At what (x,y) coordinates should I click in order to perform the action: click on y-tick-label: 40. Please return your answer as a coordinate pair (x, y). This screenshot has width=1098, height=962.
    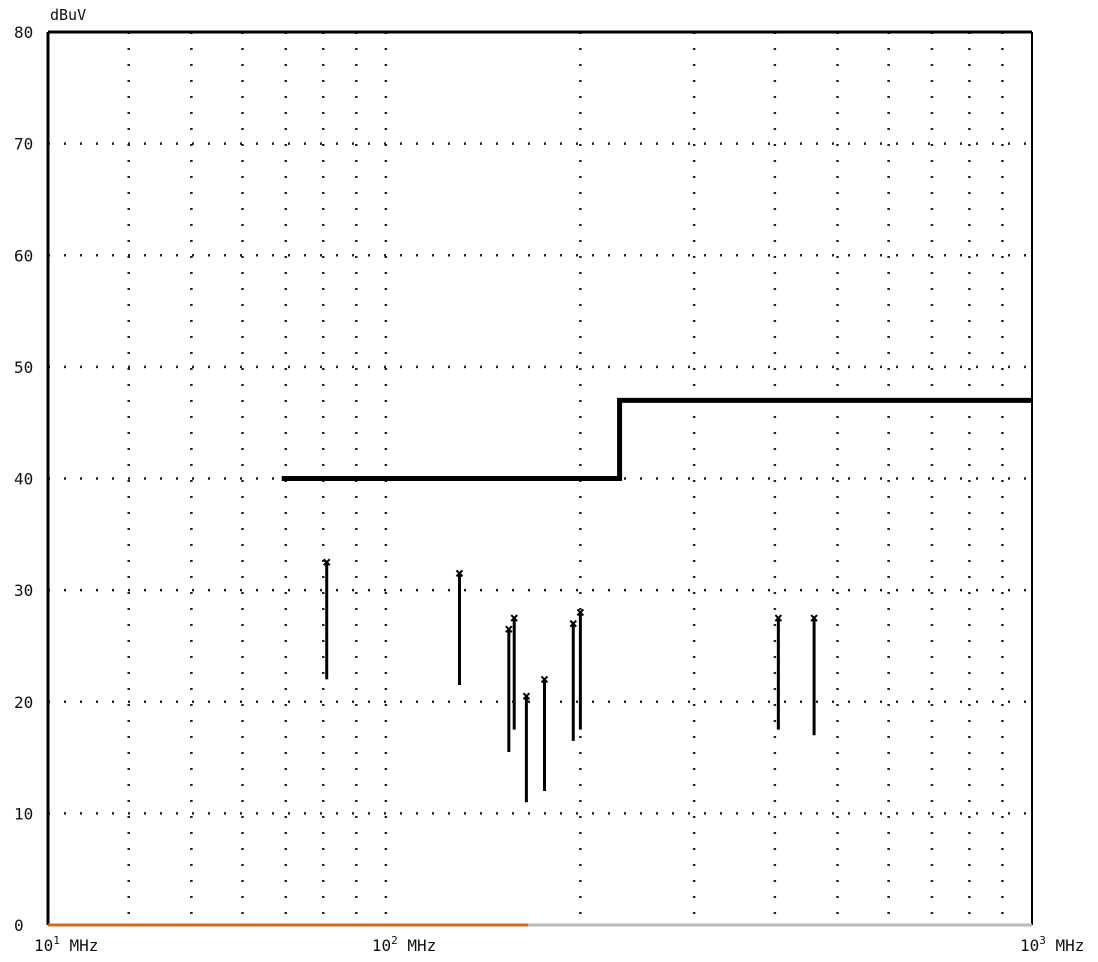
    Looking at the image, I should click on (23, 479).